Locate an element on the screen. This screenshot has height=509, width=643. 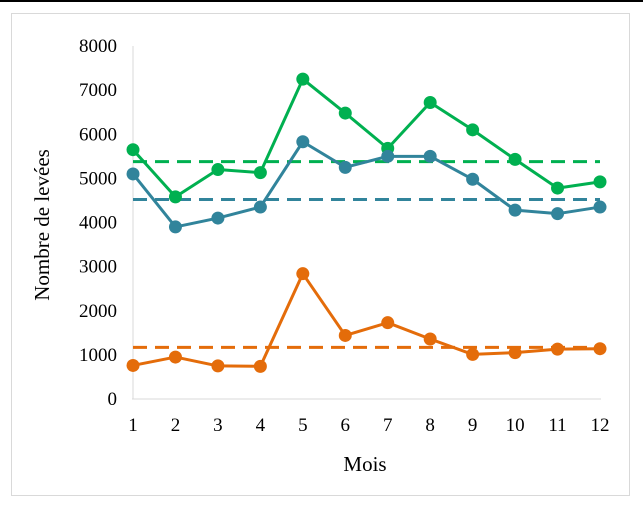
x-tick-label: 7 is located at coordinates (388, 425).